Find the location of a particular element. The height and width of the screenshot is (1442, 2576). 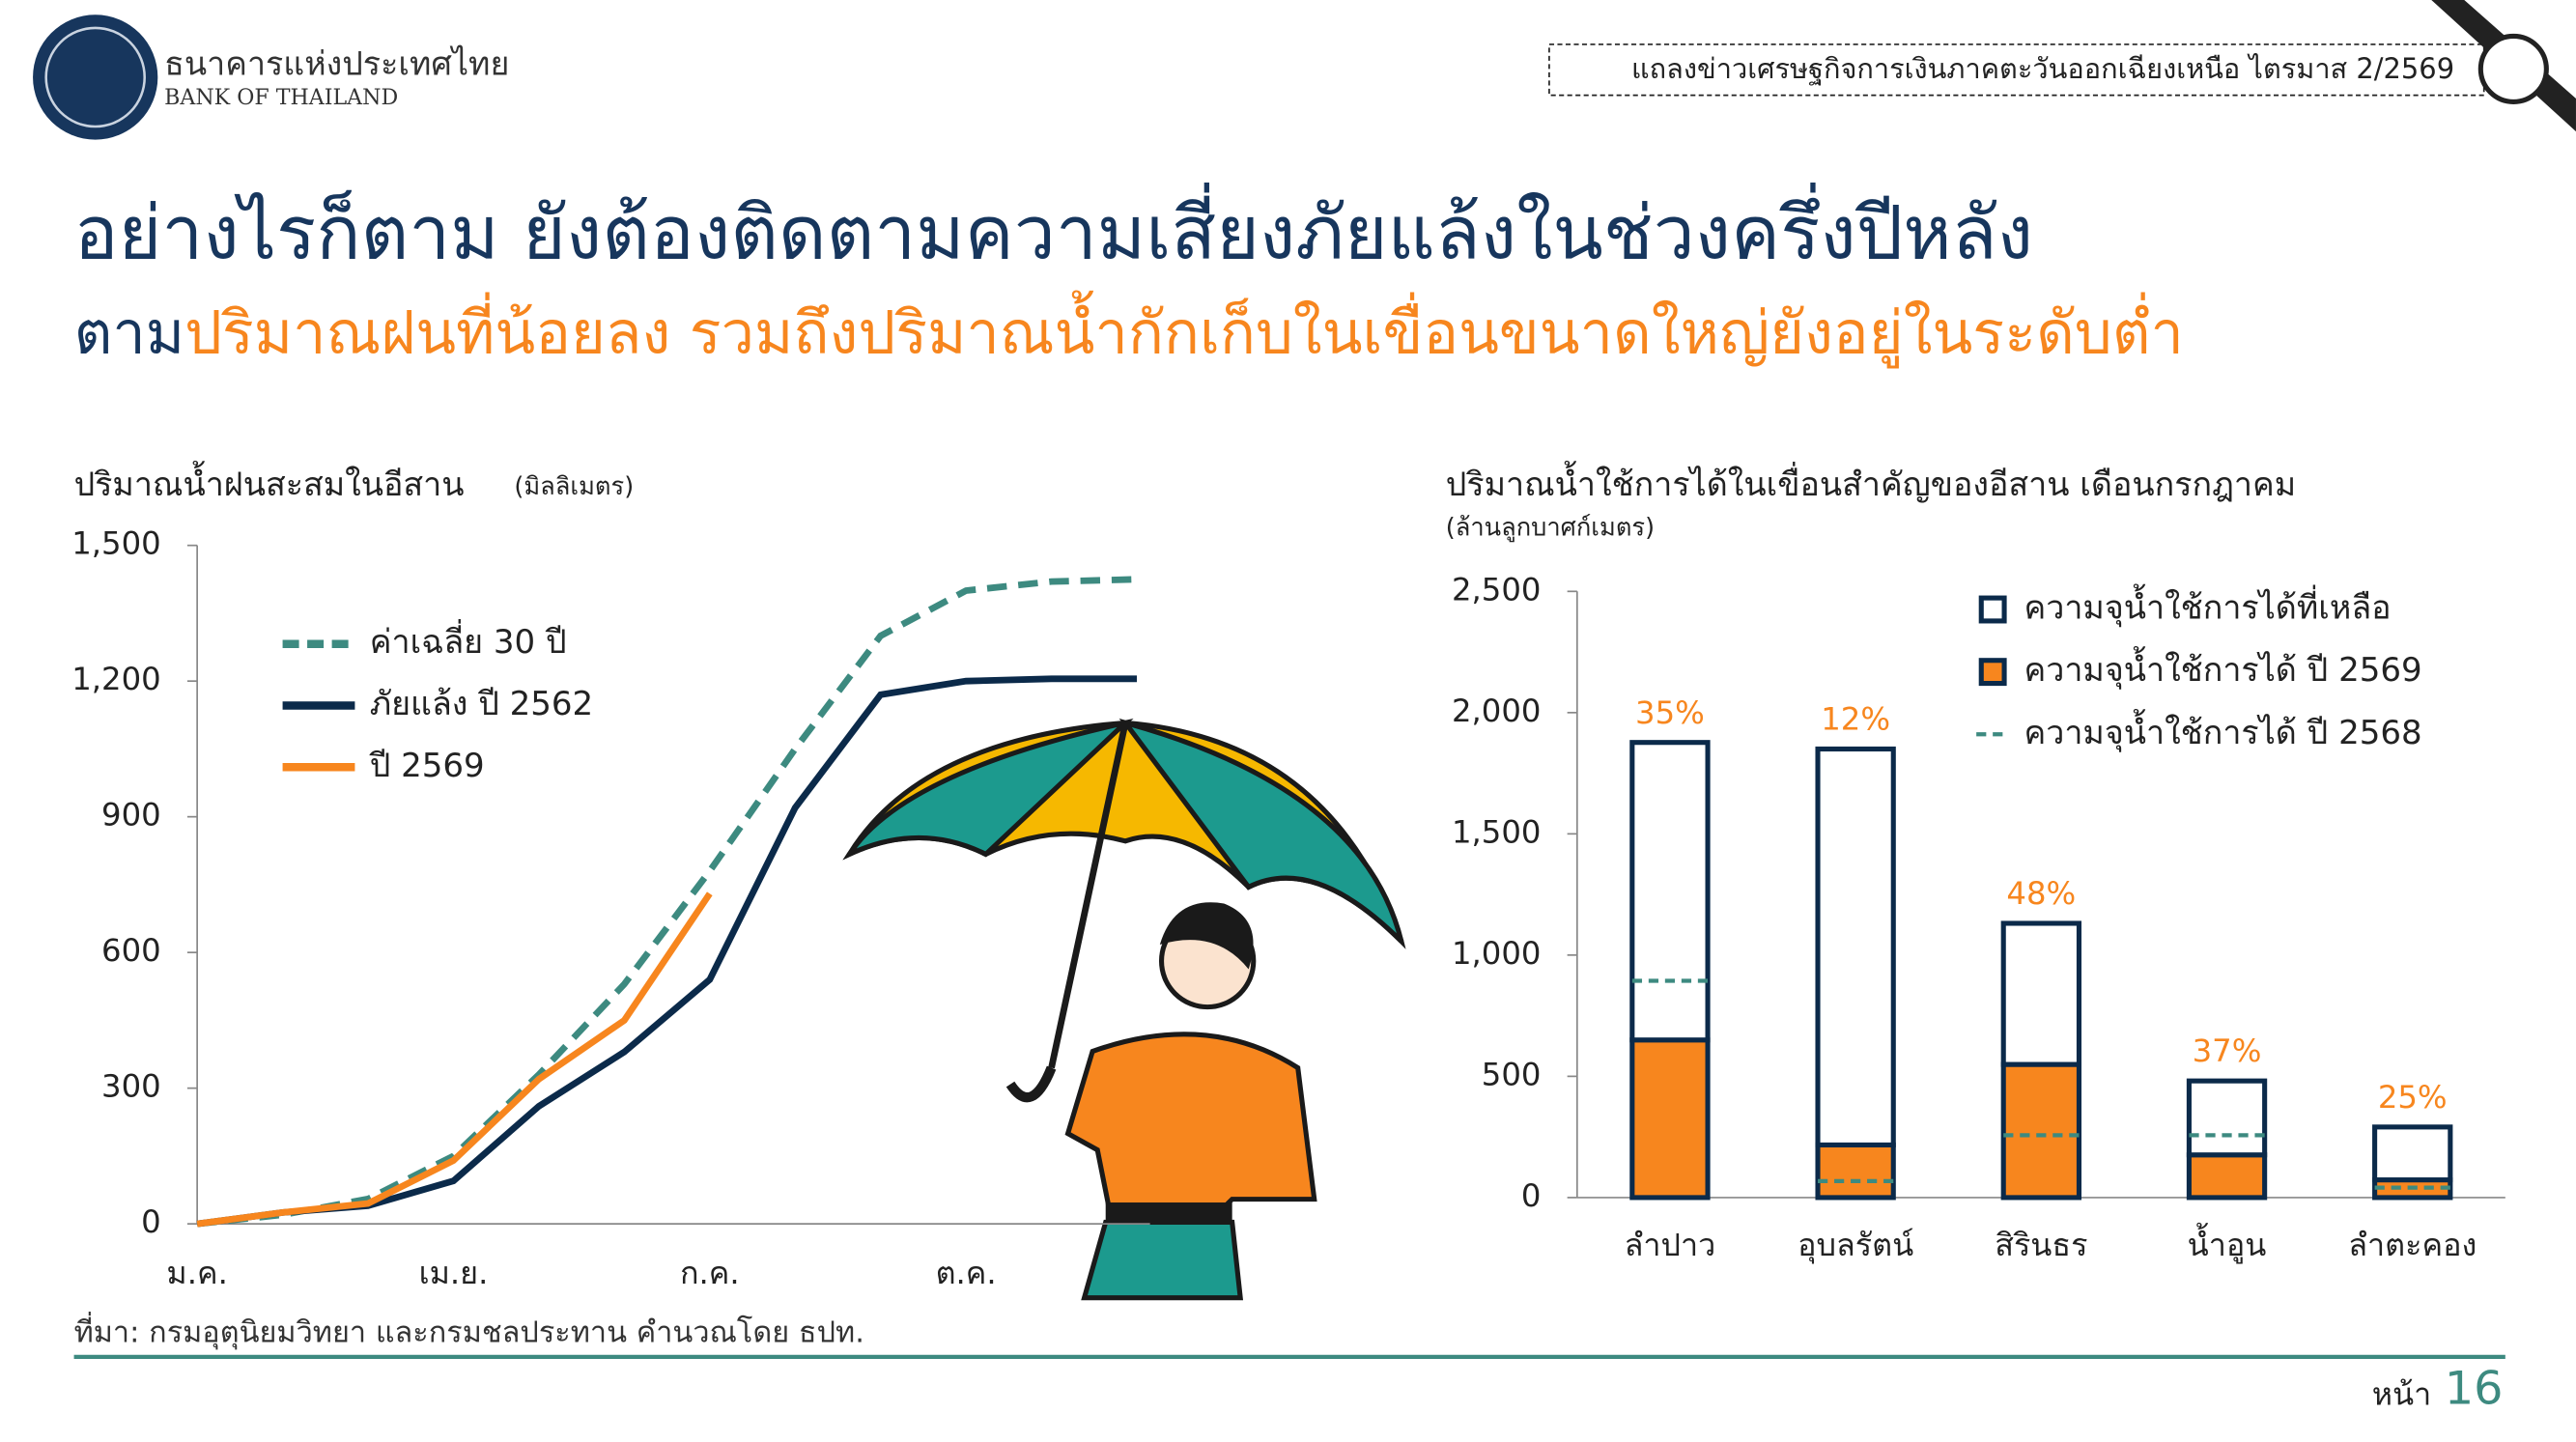

x-tick-label: อุบลรัตน์ is located at coordinates (1855, 1245).